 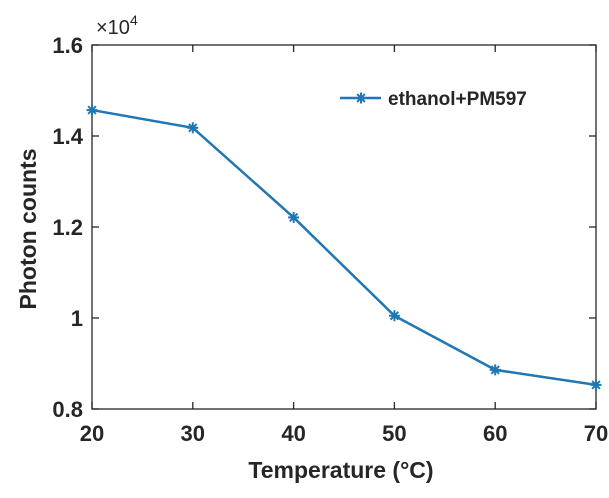 What do you see at coordinates (394, 433) in the screenshot?
I see `x-tick-label: 50` at bounding box center [394, 433].